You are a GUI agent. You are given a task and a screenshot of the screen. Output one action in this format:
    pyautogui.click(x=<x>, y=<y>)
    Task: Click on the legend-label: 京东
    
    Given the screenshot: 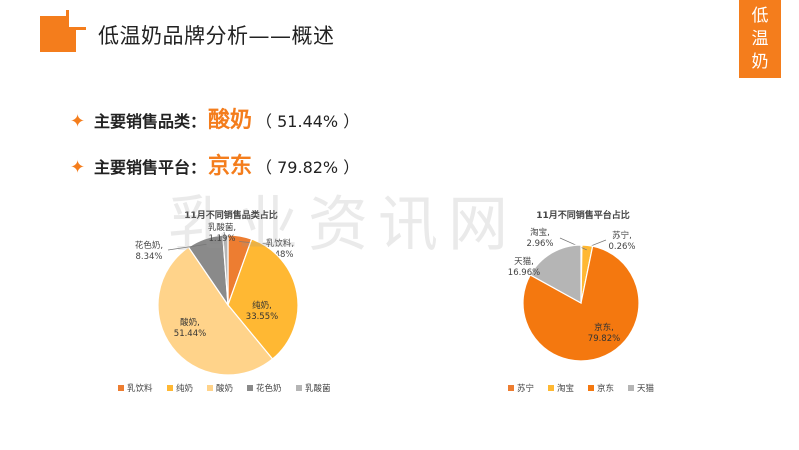 What is the action you would take?
    pyautogui.click(x=605, y=388)
    